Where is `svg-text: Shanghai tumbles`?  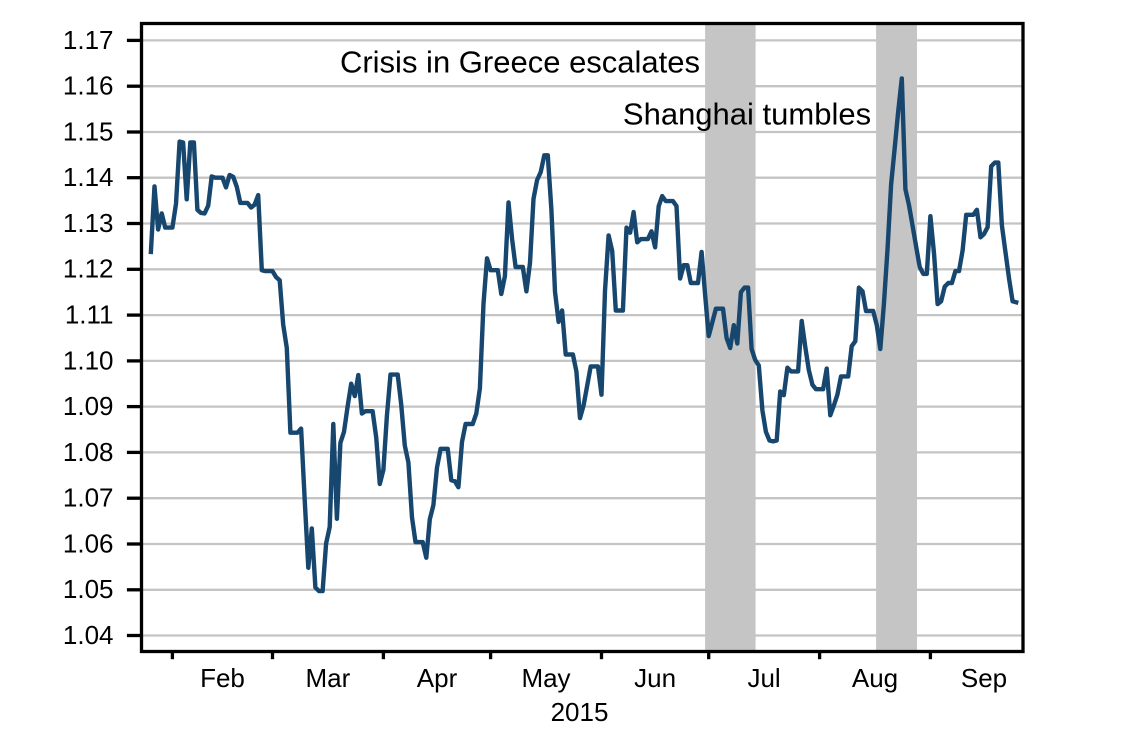 svg-text: Shanghai tumbles is located at coordinates (747, 114).